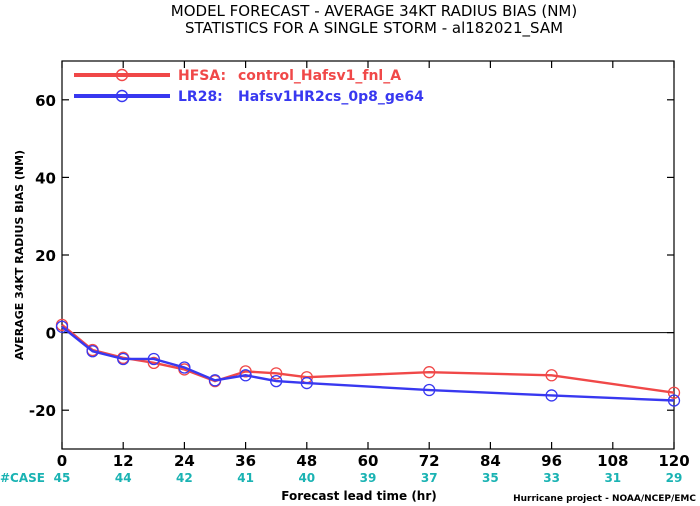  I want to click on case-count: 33, so click(551, 478).